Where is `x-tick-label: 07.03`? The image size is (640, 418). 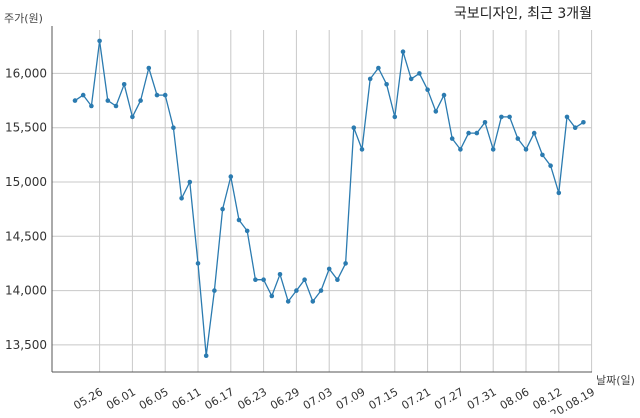
x-tick-label: 07.03 is located at coordinates (318, 398).